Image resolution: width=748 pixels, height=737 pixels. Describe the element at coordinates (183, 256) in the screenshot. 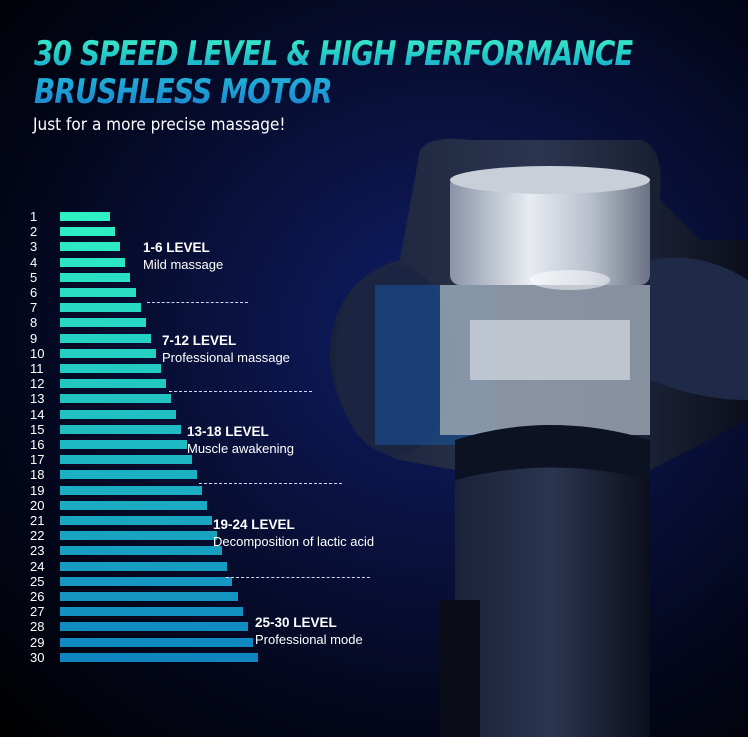

I see `group-label-1: 1-6 LEVEL Mild massage` at that location.